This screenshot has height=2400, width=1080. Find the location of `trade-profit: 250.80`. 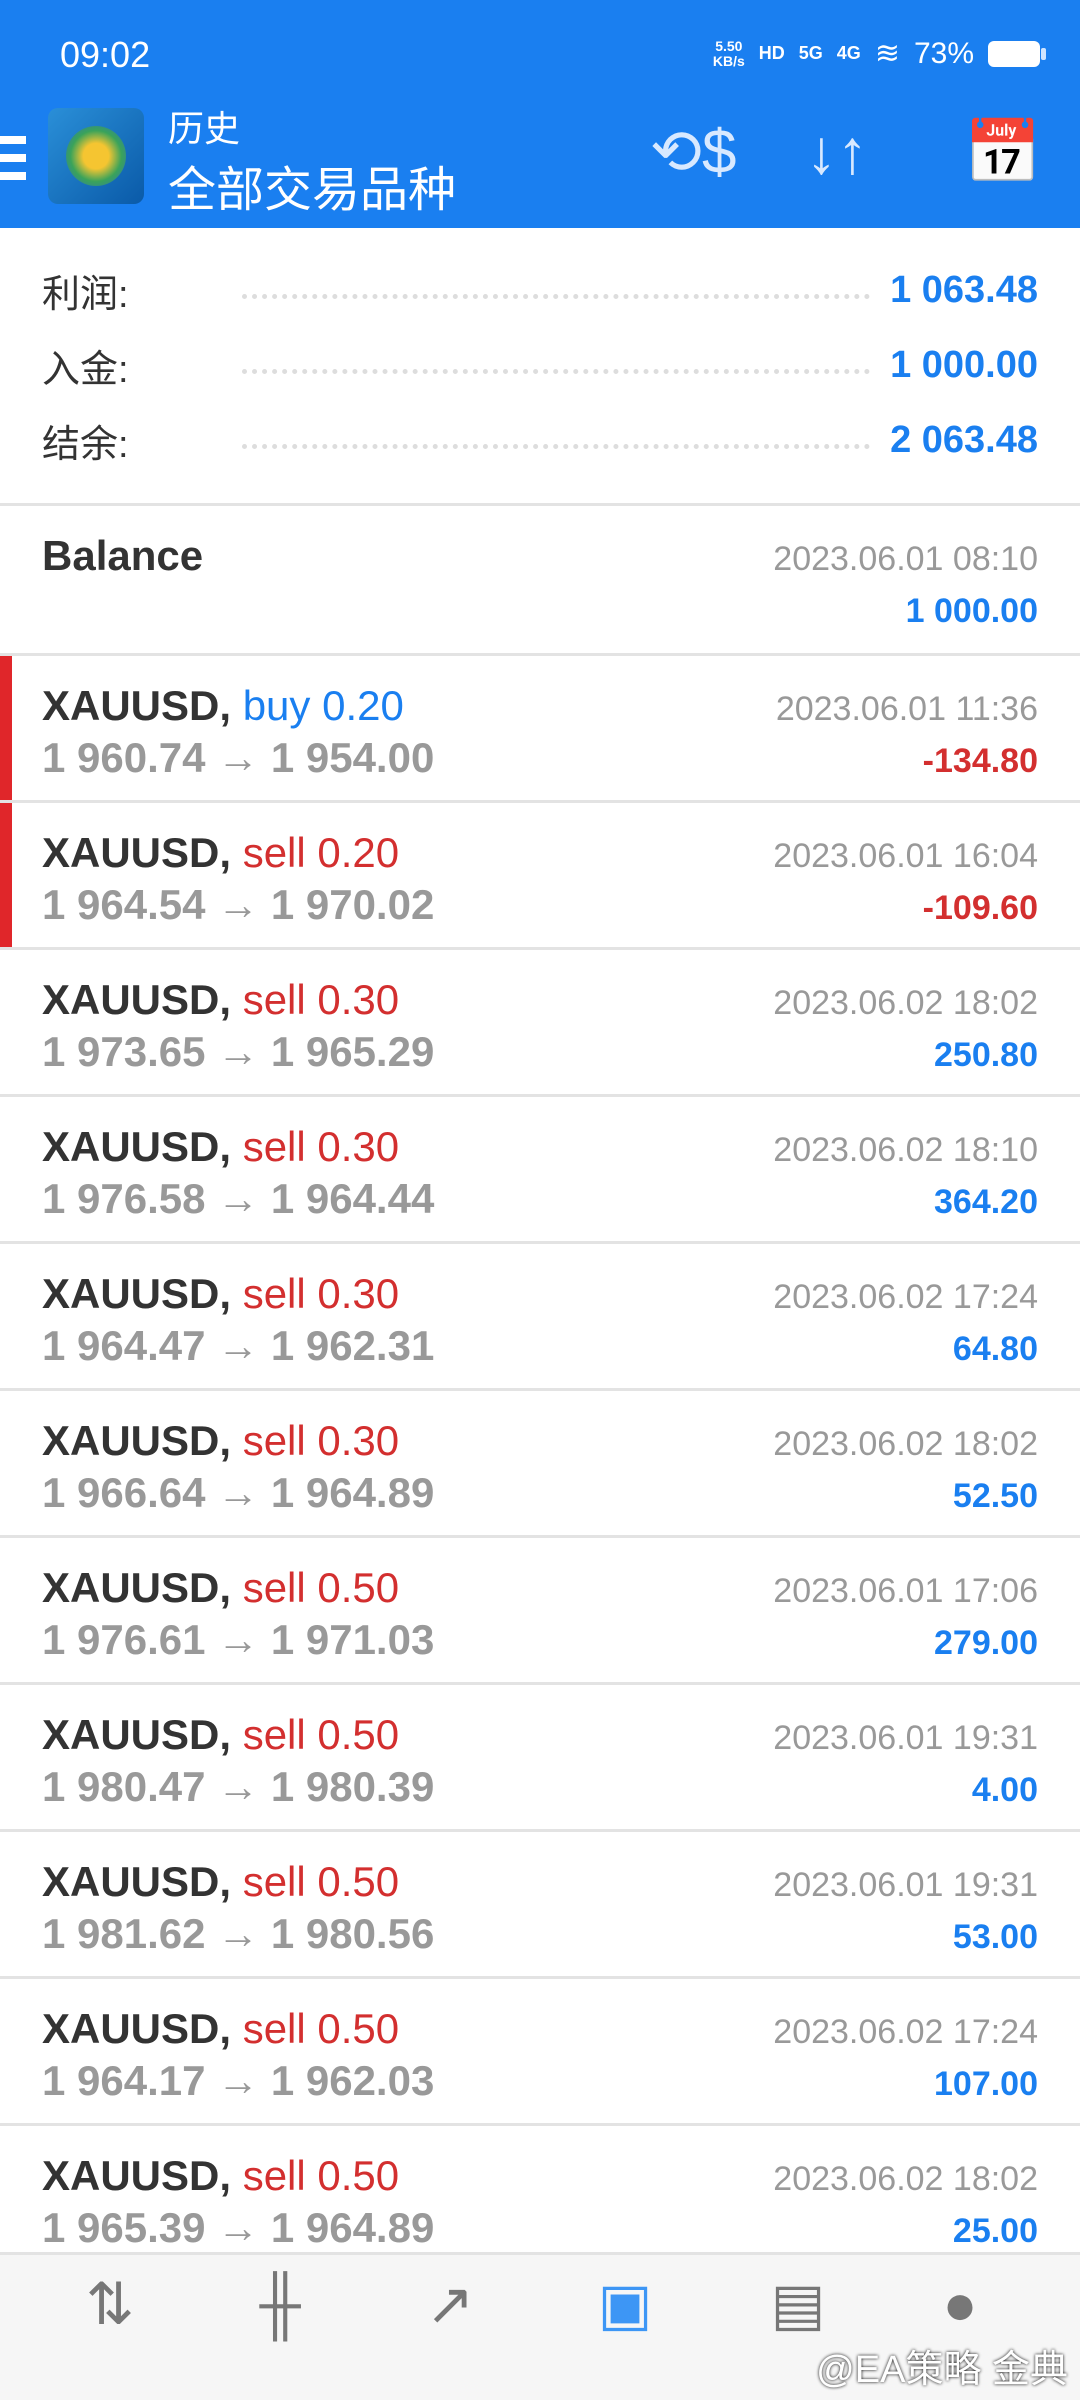

trade-profit: 250.80 is located at coordinates (986, 1055).